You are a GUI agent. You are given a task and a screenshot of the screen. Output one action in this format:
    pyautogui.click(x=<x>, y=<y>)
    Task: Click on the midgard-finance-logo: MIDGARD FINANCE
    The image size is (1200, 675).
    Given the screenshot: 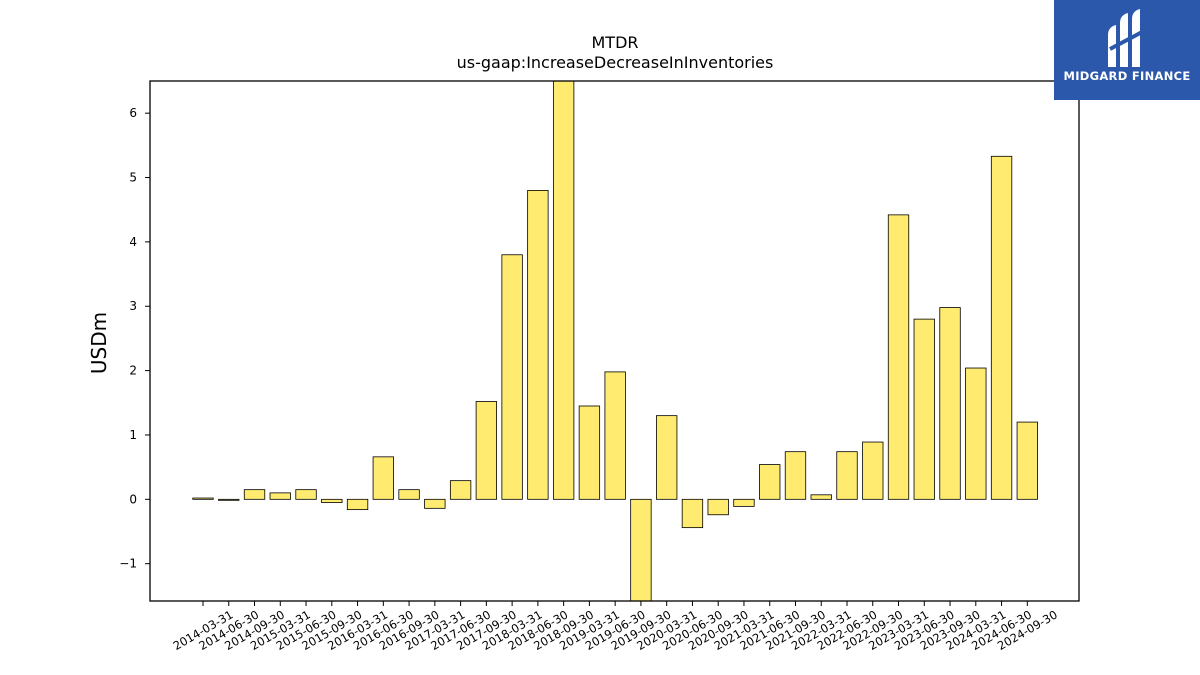 What is the action you would take?
    pyautogui.click(x=1127, y=50)
    